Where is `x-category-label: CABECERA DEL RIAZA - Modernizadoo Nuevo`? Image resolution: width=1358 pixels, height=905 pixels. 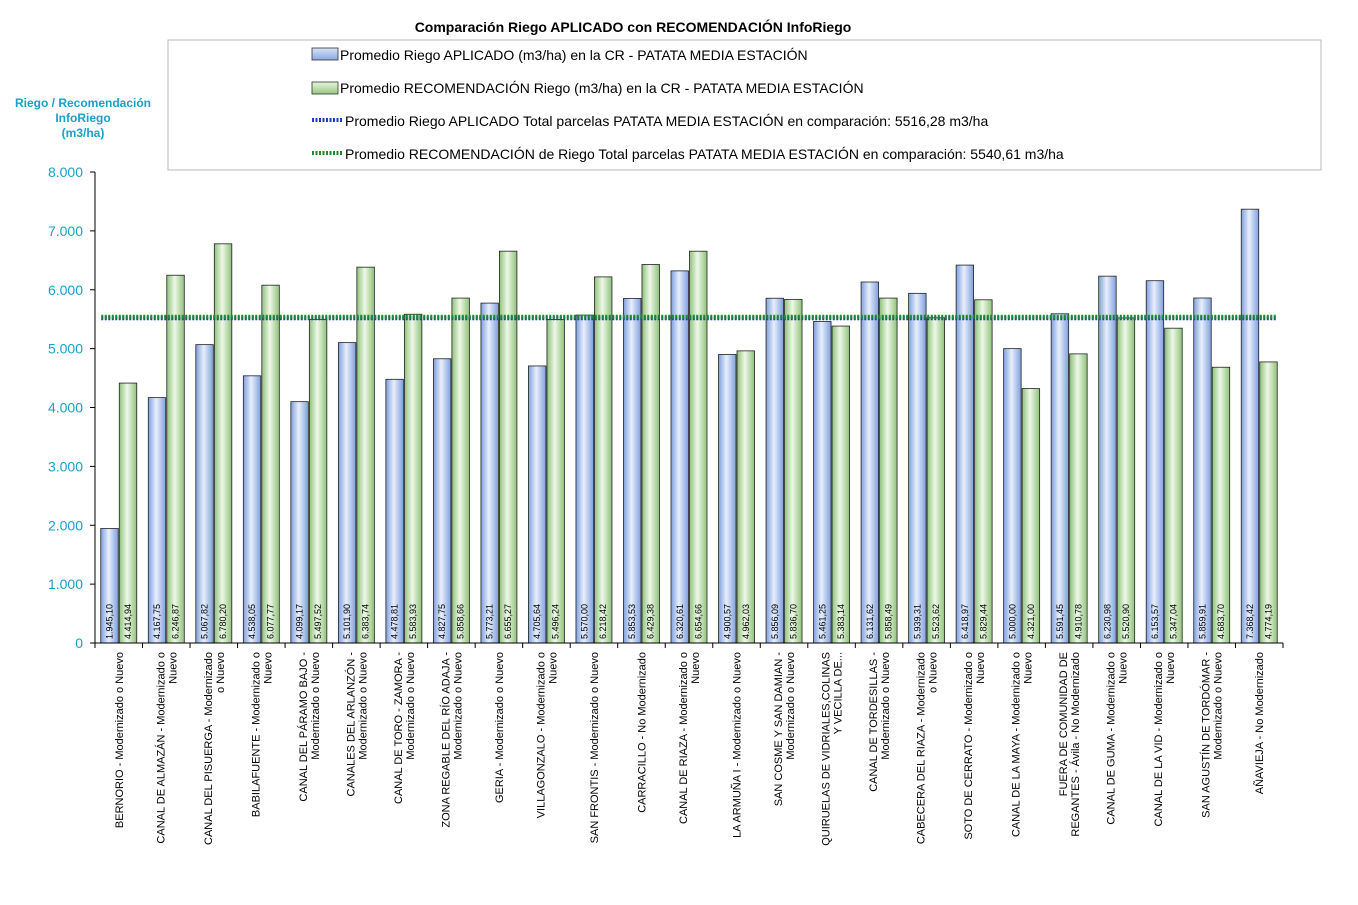 x-category-label: CABECERA DEL RIAZA - Modernizadoo Nuevo is located at coordinates (928, 748).